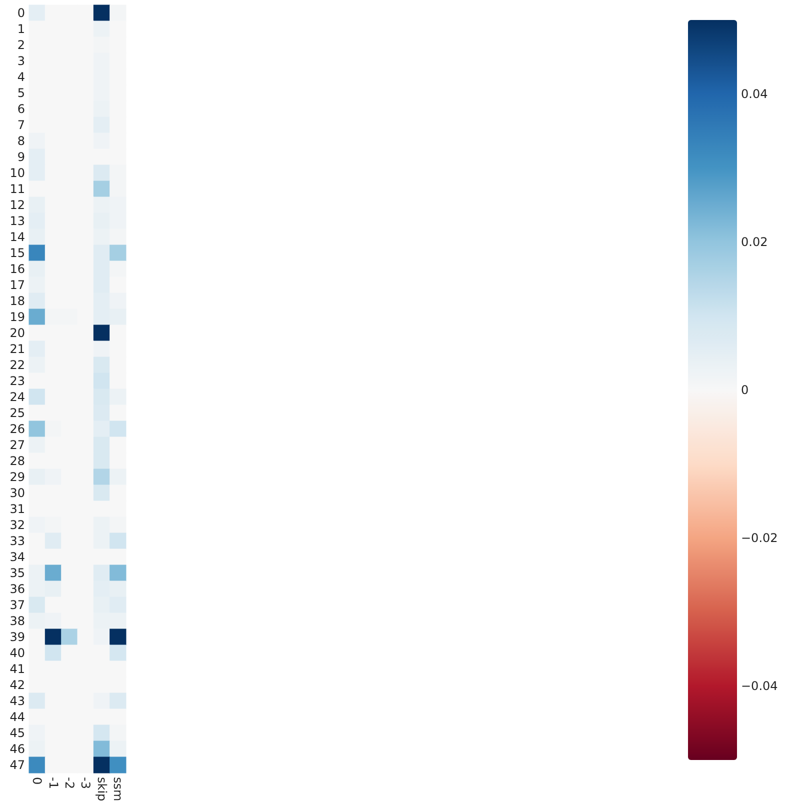 The height and width of the screenshot is (810, 785). I want to click on y-tick-label: 39, so click(17, 637).